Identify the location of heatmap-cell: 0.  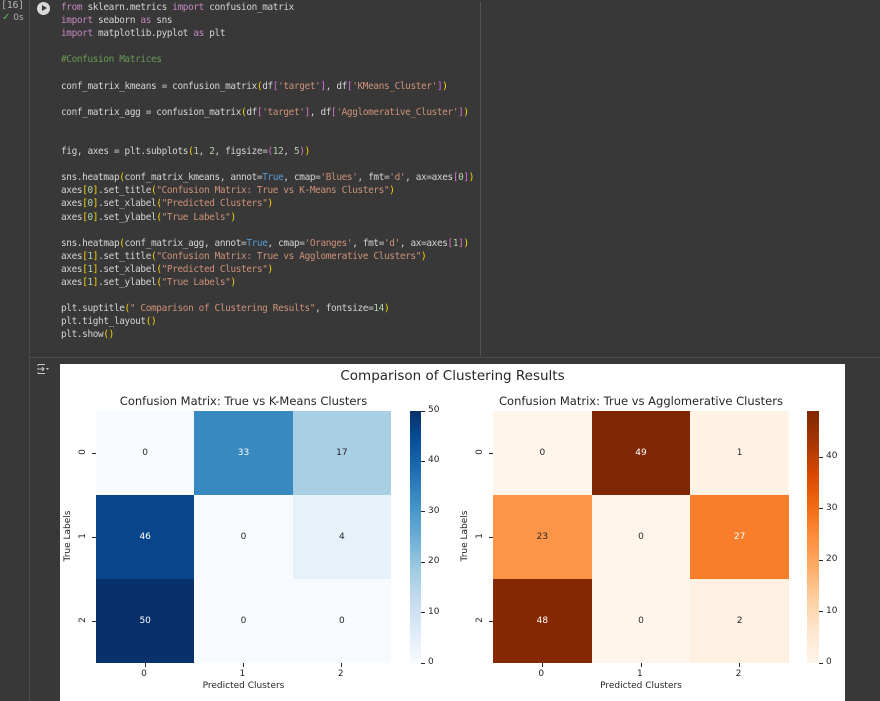
(243, 621).